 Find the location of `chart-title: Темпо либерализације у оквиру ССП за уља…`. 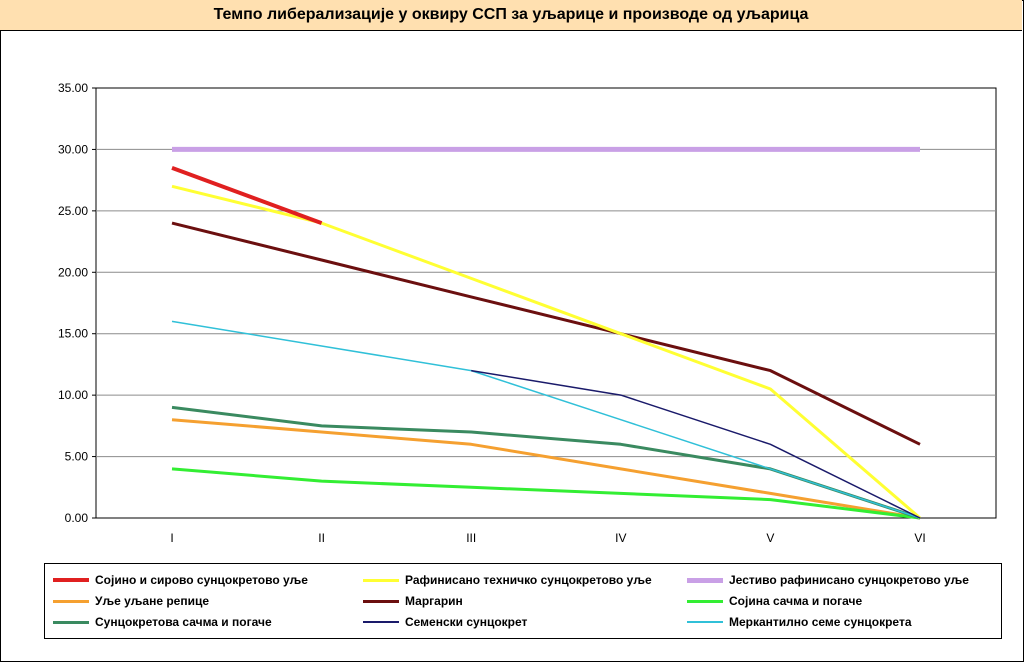

chart-title: Темпо либерализације у оквиру ССП за уља… is located at coordinates (511, 14).